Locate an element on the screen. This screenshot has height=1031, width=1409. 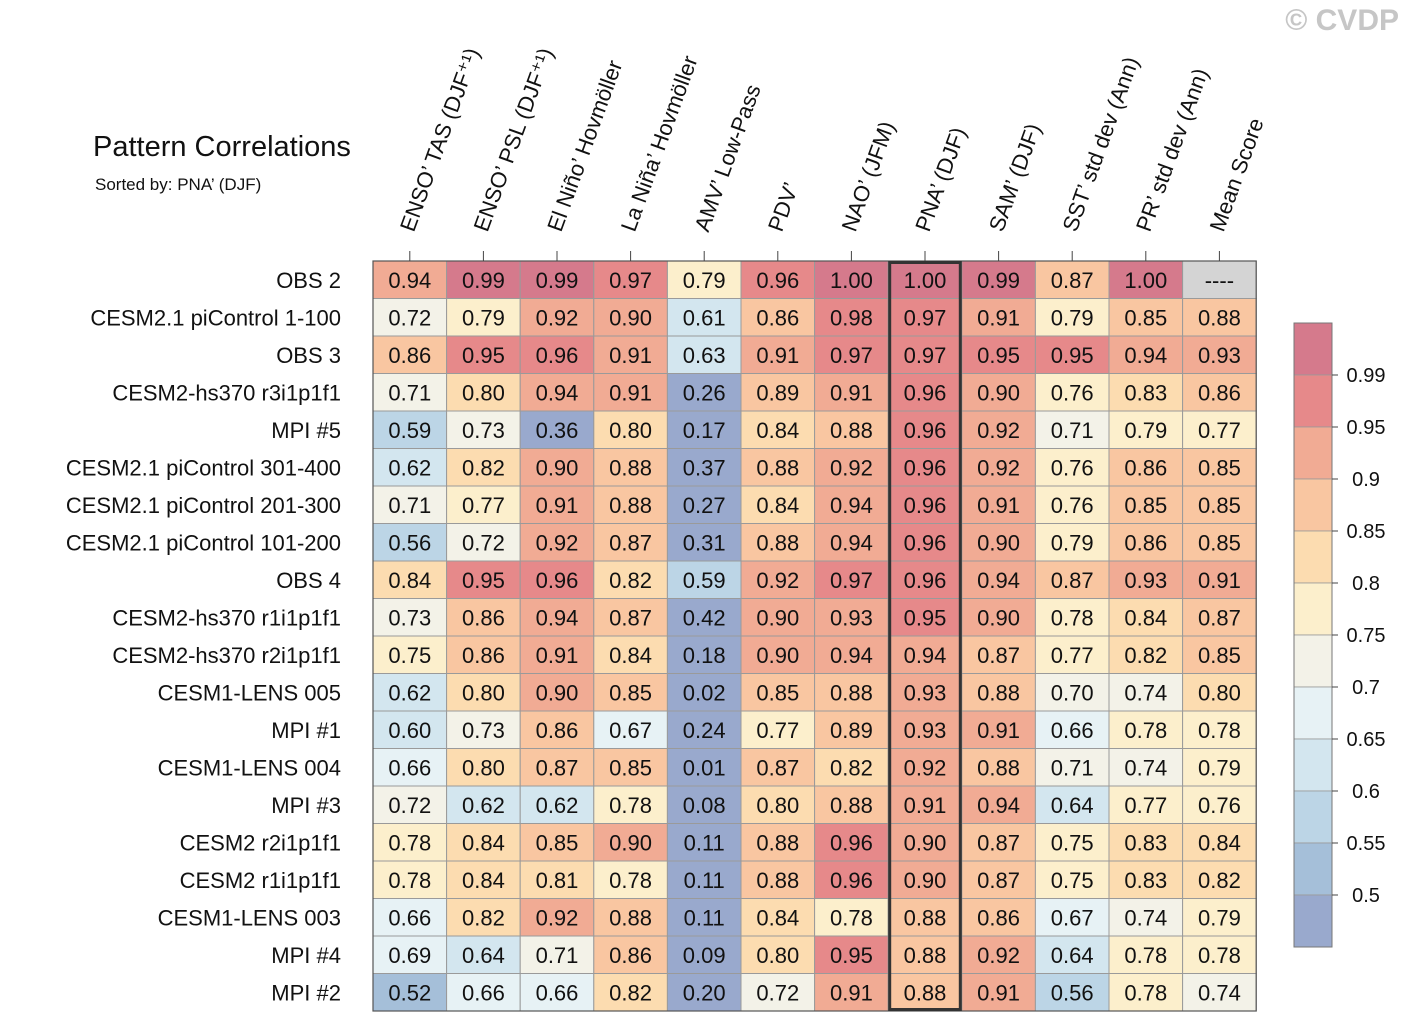
row-label: CESM2.1 piControl 101-200 is located at coordinates (203, 542).